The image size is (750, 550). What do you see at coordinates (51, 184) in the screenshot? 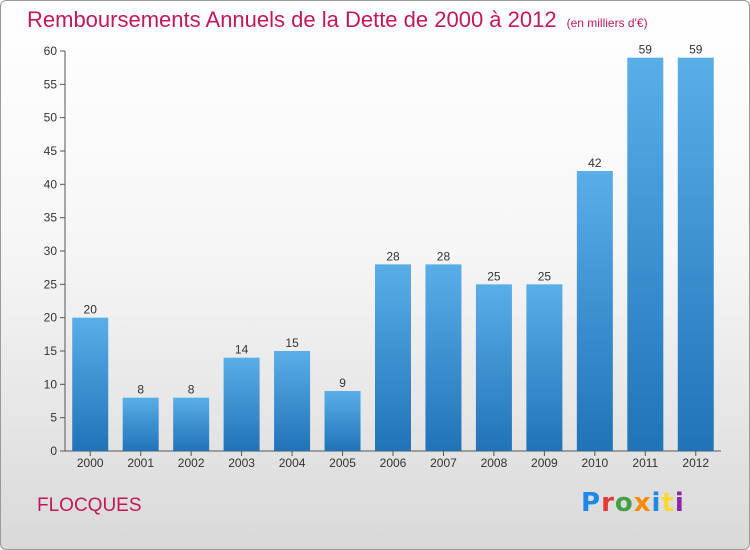
I see `y-tick-label: 40` at bounding box center [51, 184].